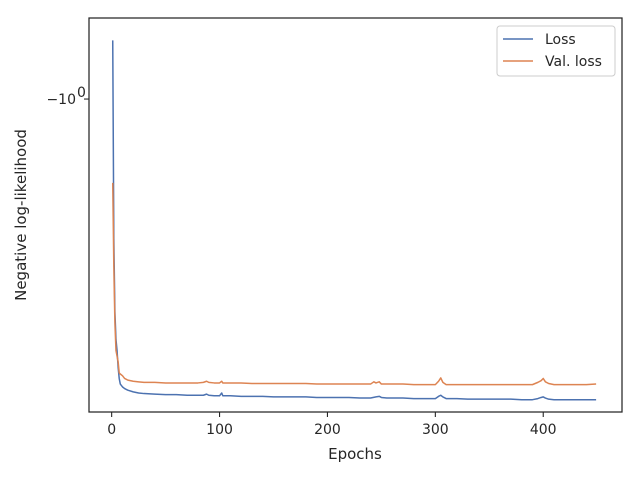 Image resolution: width=640 pixels, height=480 pixels. I want to click on x-axis-label: Epochs, so click(355, 454).